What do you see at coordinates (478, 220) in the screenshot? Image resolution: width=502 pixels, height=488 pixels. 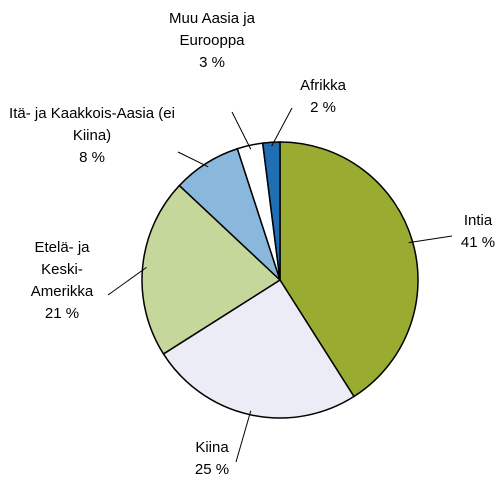 I see `category-label: Intia` at bounding box center [478, 220].